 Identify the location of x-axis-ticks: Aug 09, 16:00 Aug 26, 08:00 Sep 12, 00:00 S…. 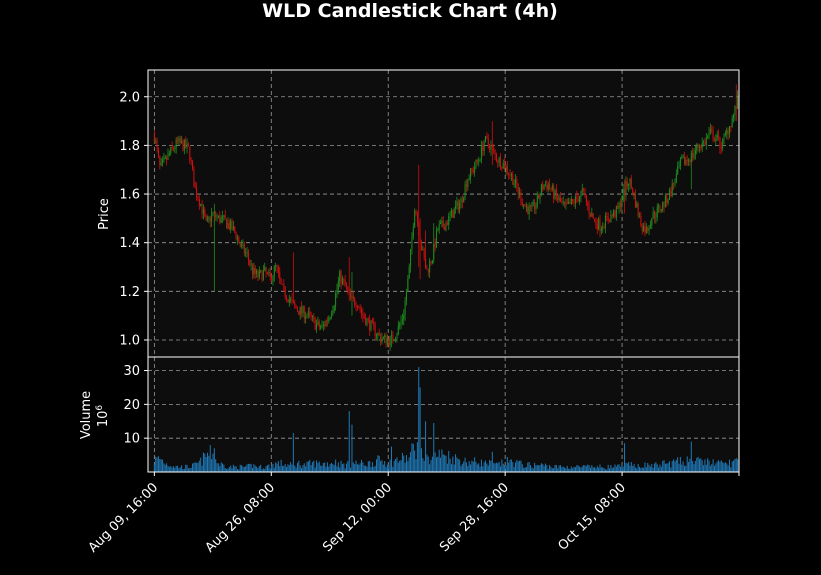
(413, 514).